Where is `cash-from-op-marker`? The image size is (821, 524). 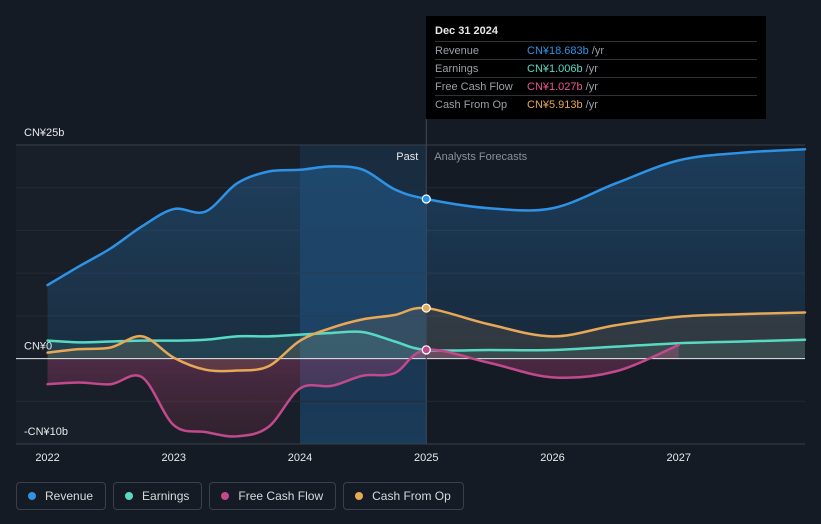
cash-from-op-marker is located at coordinates (426, 308).